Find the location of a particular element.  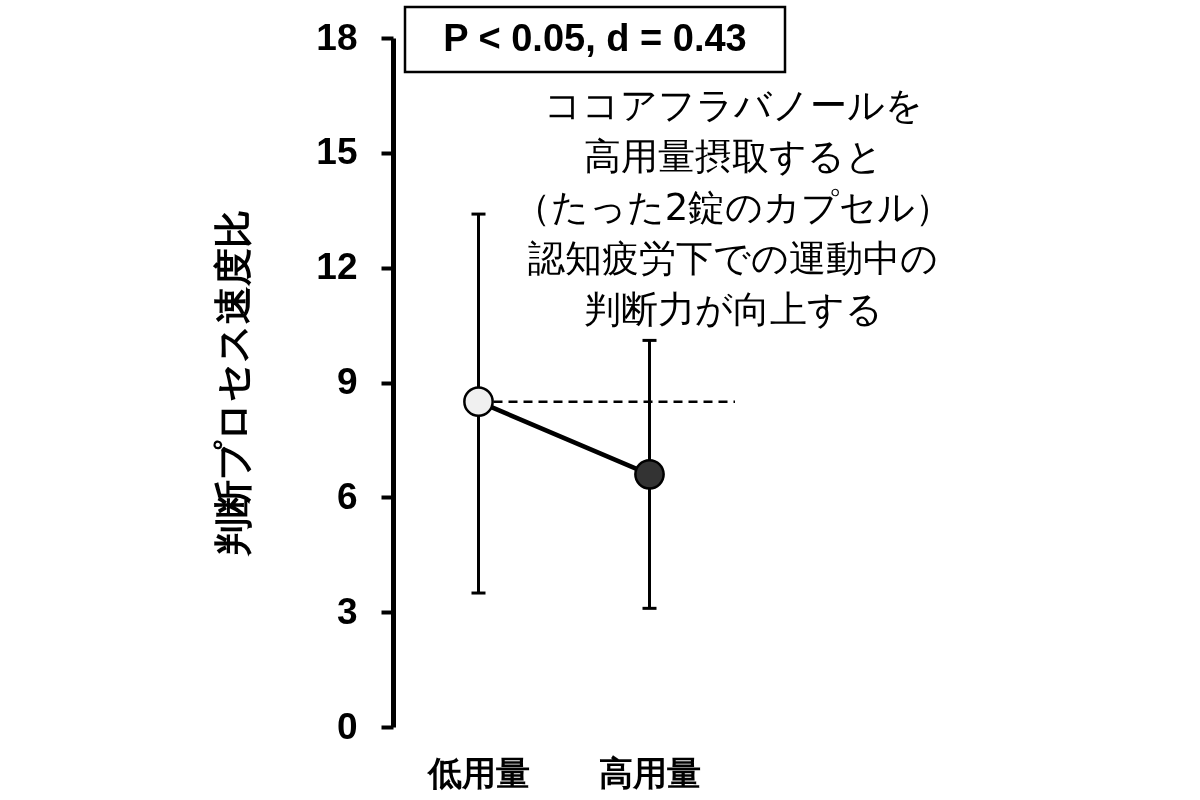

y-tick-label: 12 is located at coordinates (337, 267).